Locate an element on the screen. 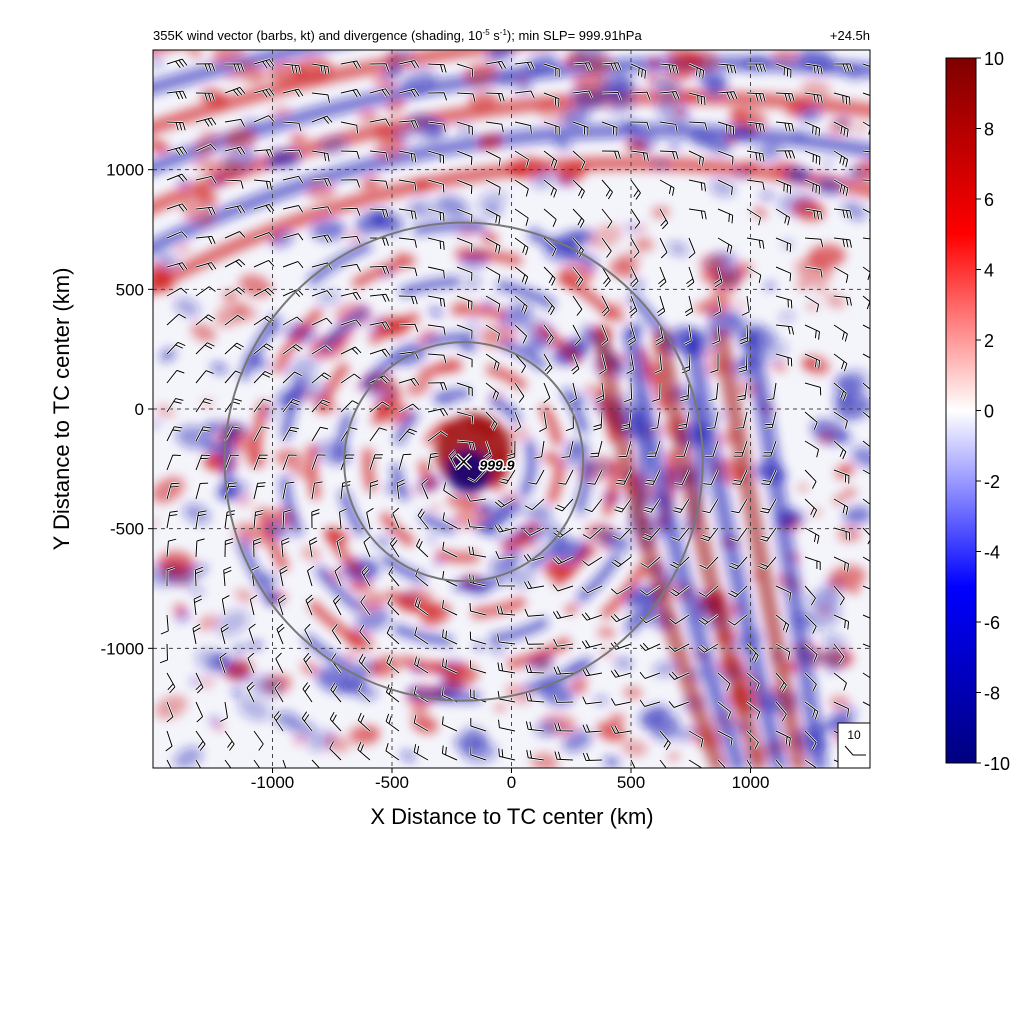 This screenshot has width=1024, height=1024. x-tick-label: 0 is located at coordinates (511, 782).